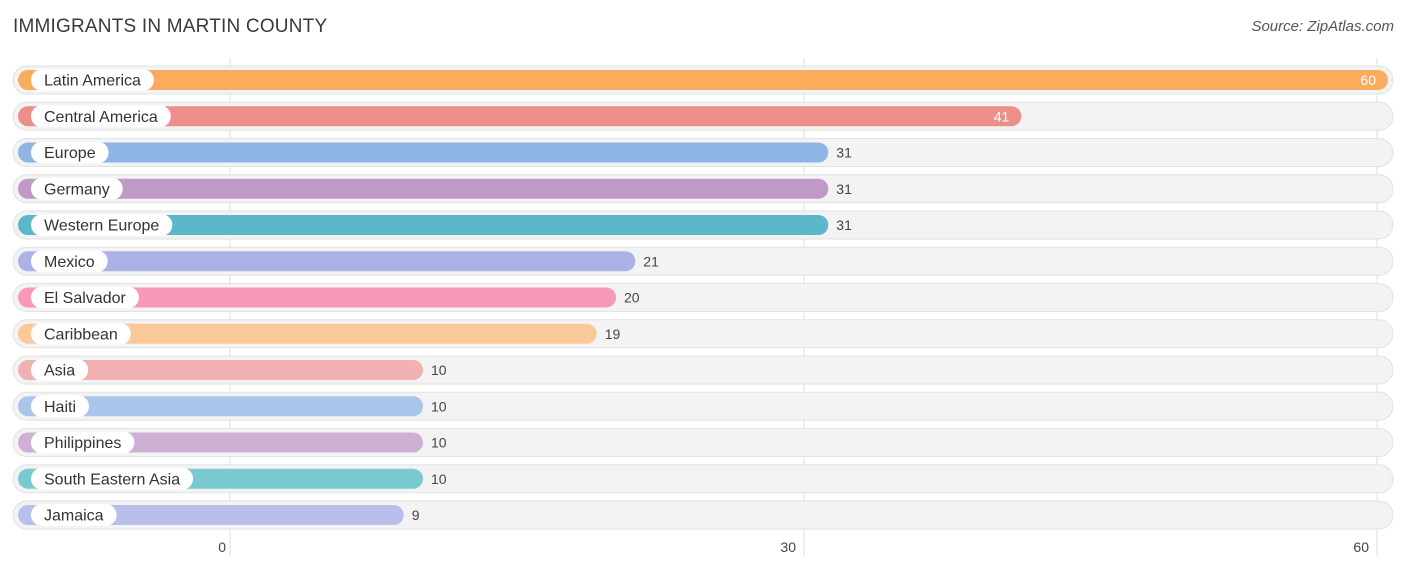 The image size is (1406, 570). Describe the element at coordinates (703, 406) in the screenshot. I see `bar-row: Haiti 10` at that location.